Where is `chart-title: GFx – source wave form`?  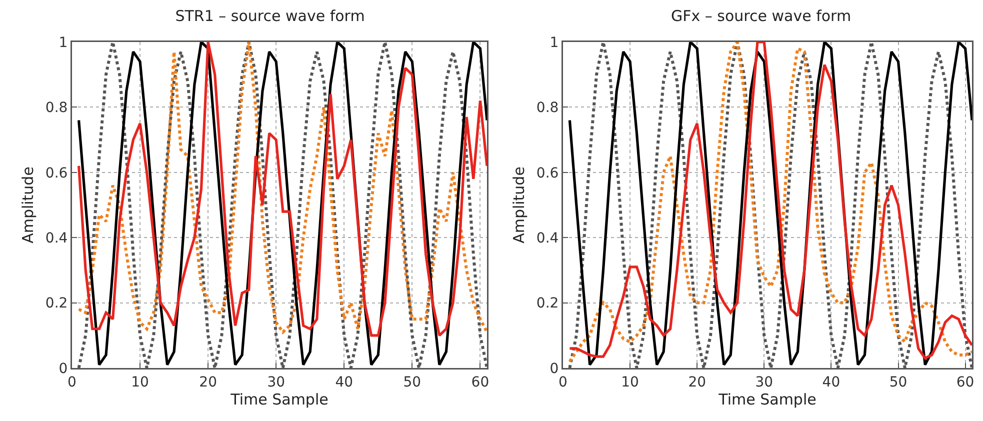
chart-title: GFx – source wave form is located at coordinates (761, 16).